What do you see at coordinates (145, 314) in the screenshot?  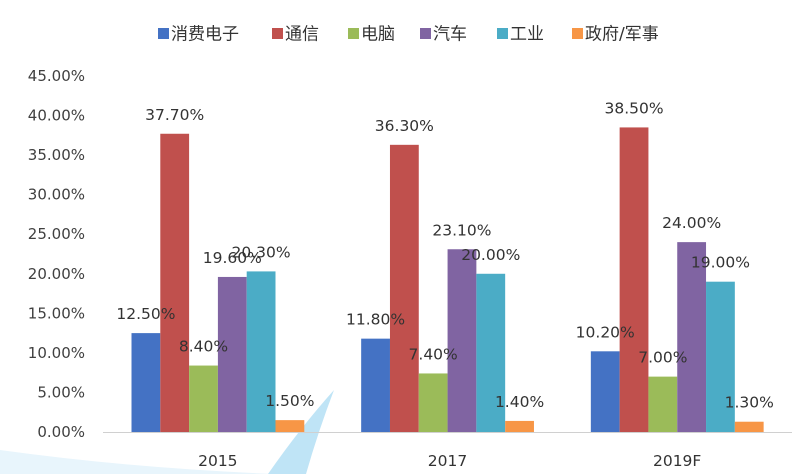 I see `data-label-series-1-2015: 12.50%` at bounding box center [145, 314].